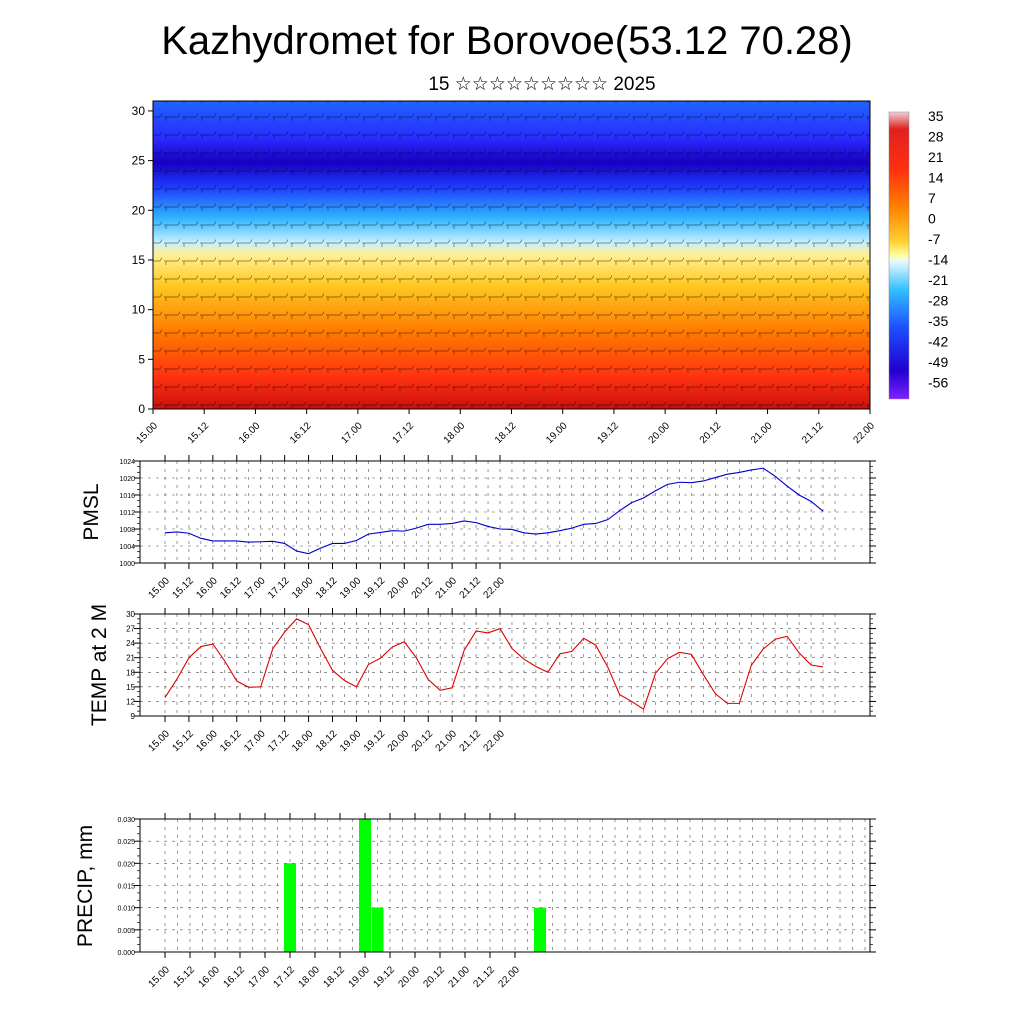 This screenshot has height=1024, width=1024. I want to click on y-tick-label: 5, so click(141, 359).